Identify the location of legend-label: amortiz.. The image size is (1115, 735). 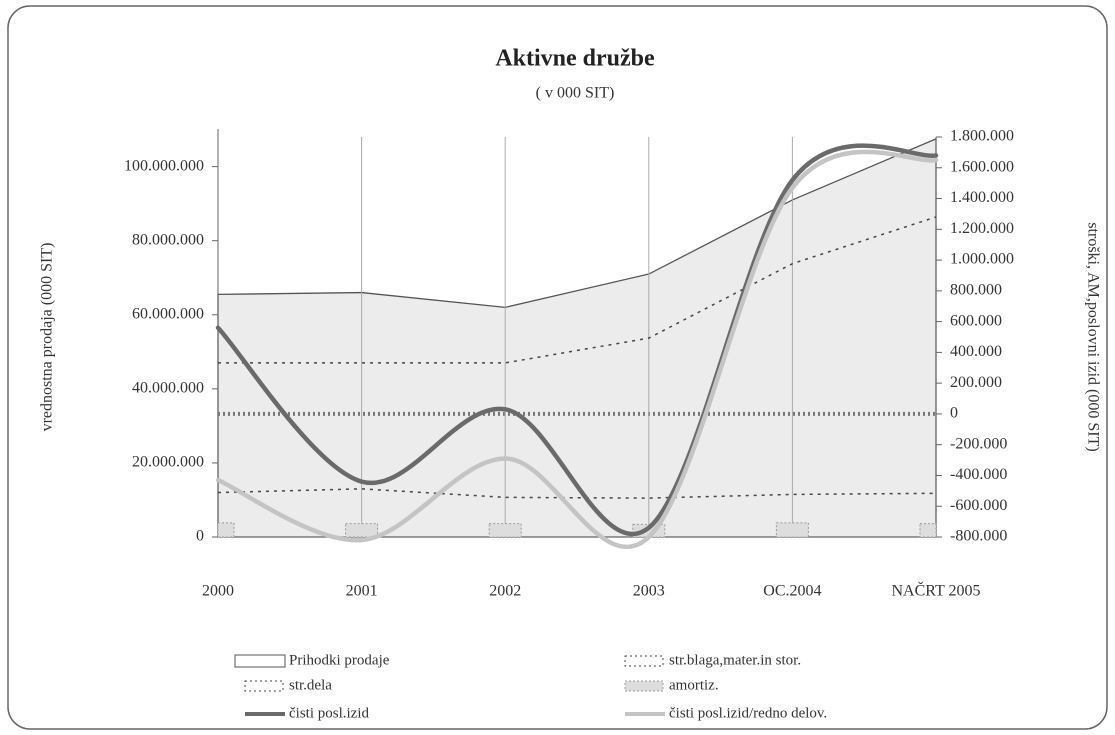
(694, 685).